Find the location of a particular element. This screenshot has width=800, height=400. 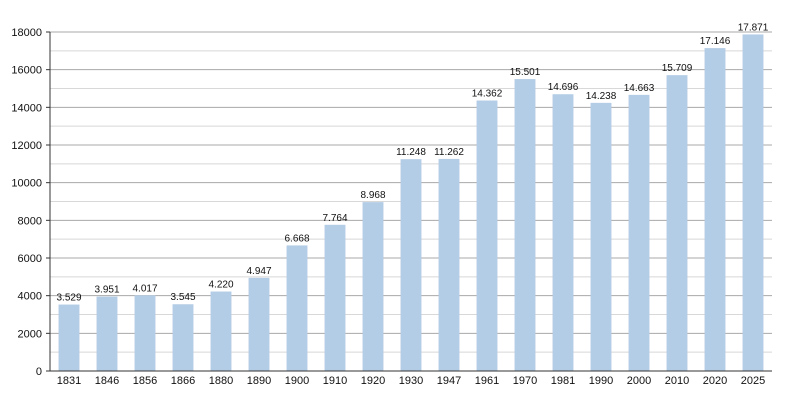

x-tick-label: 2020 is located at coordinates (715, 381).